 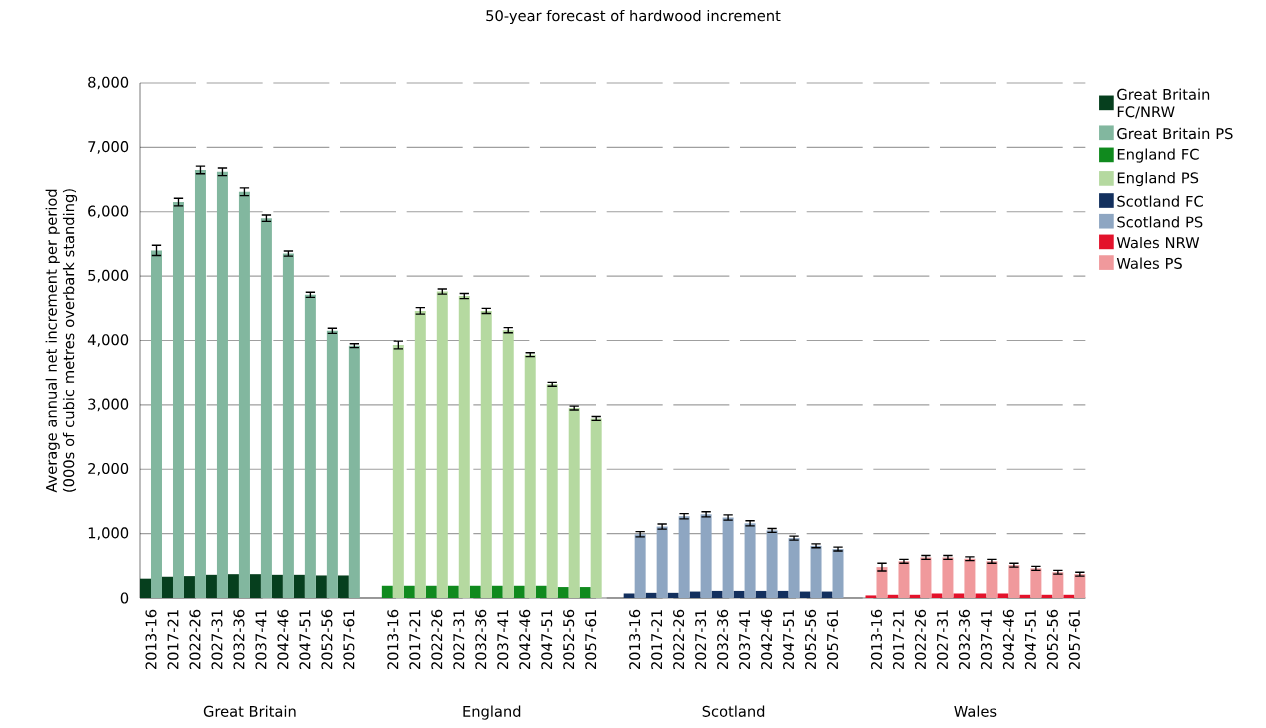 What do you see at coordinates (1158, 179) in the screenshot?
I see `legend-label: England PS` at bounding box center [1158, 179].